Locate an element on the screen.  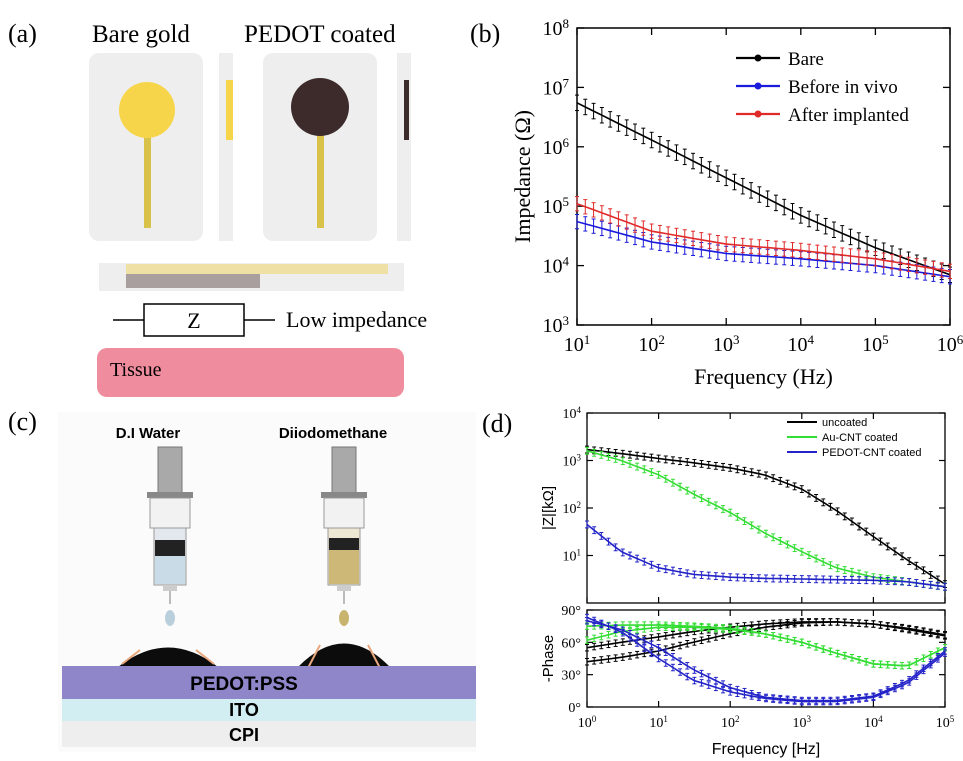
water-angle-left is located at coordinates (131, 657).